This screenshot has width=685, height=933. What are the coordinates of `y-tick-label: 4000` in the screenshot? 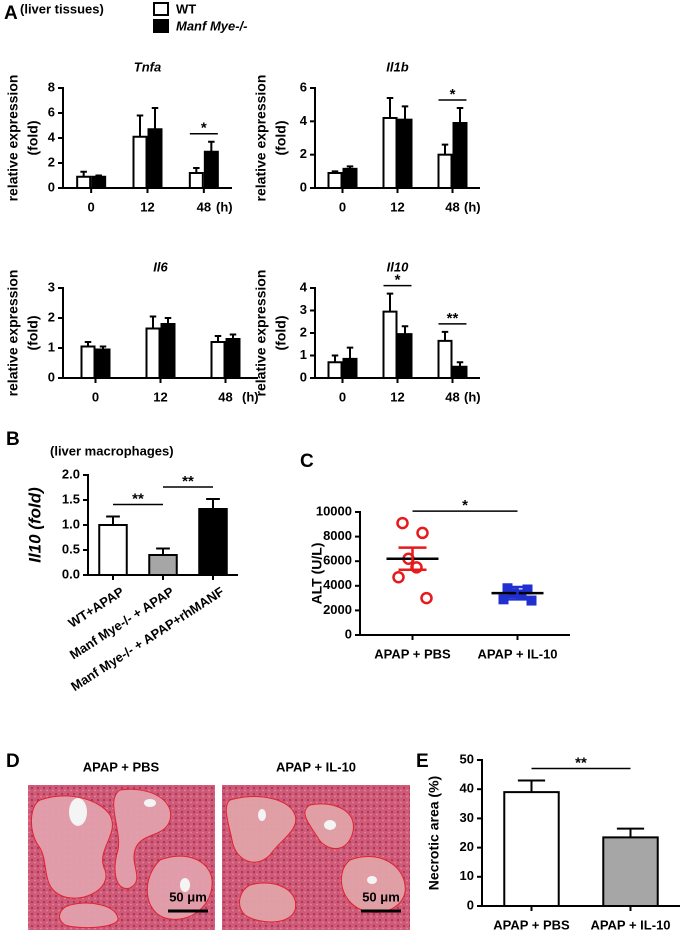 It's located at (337, 584).